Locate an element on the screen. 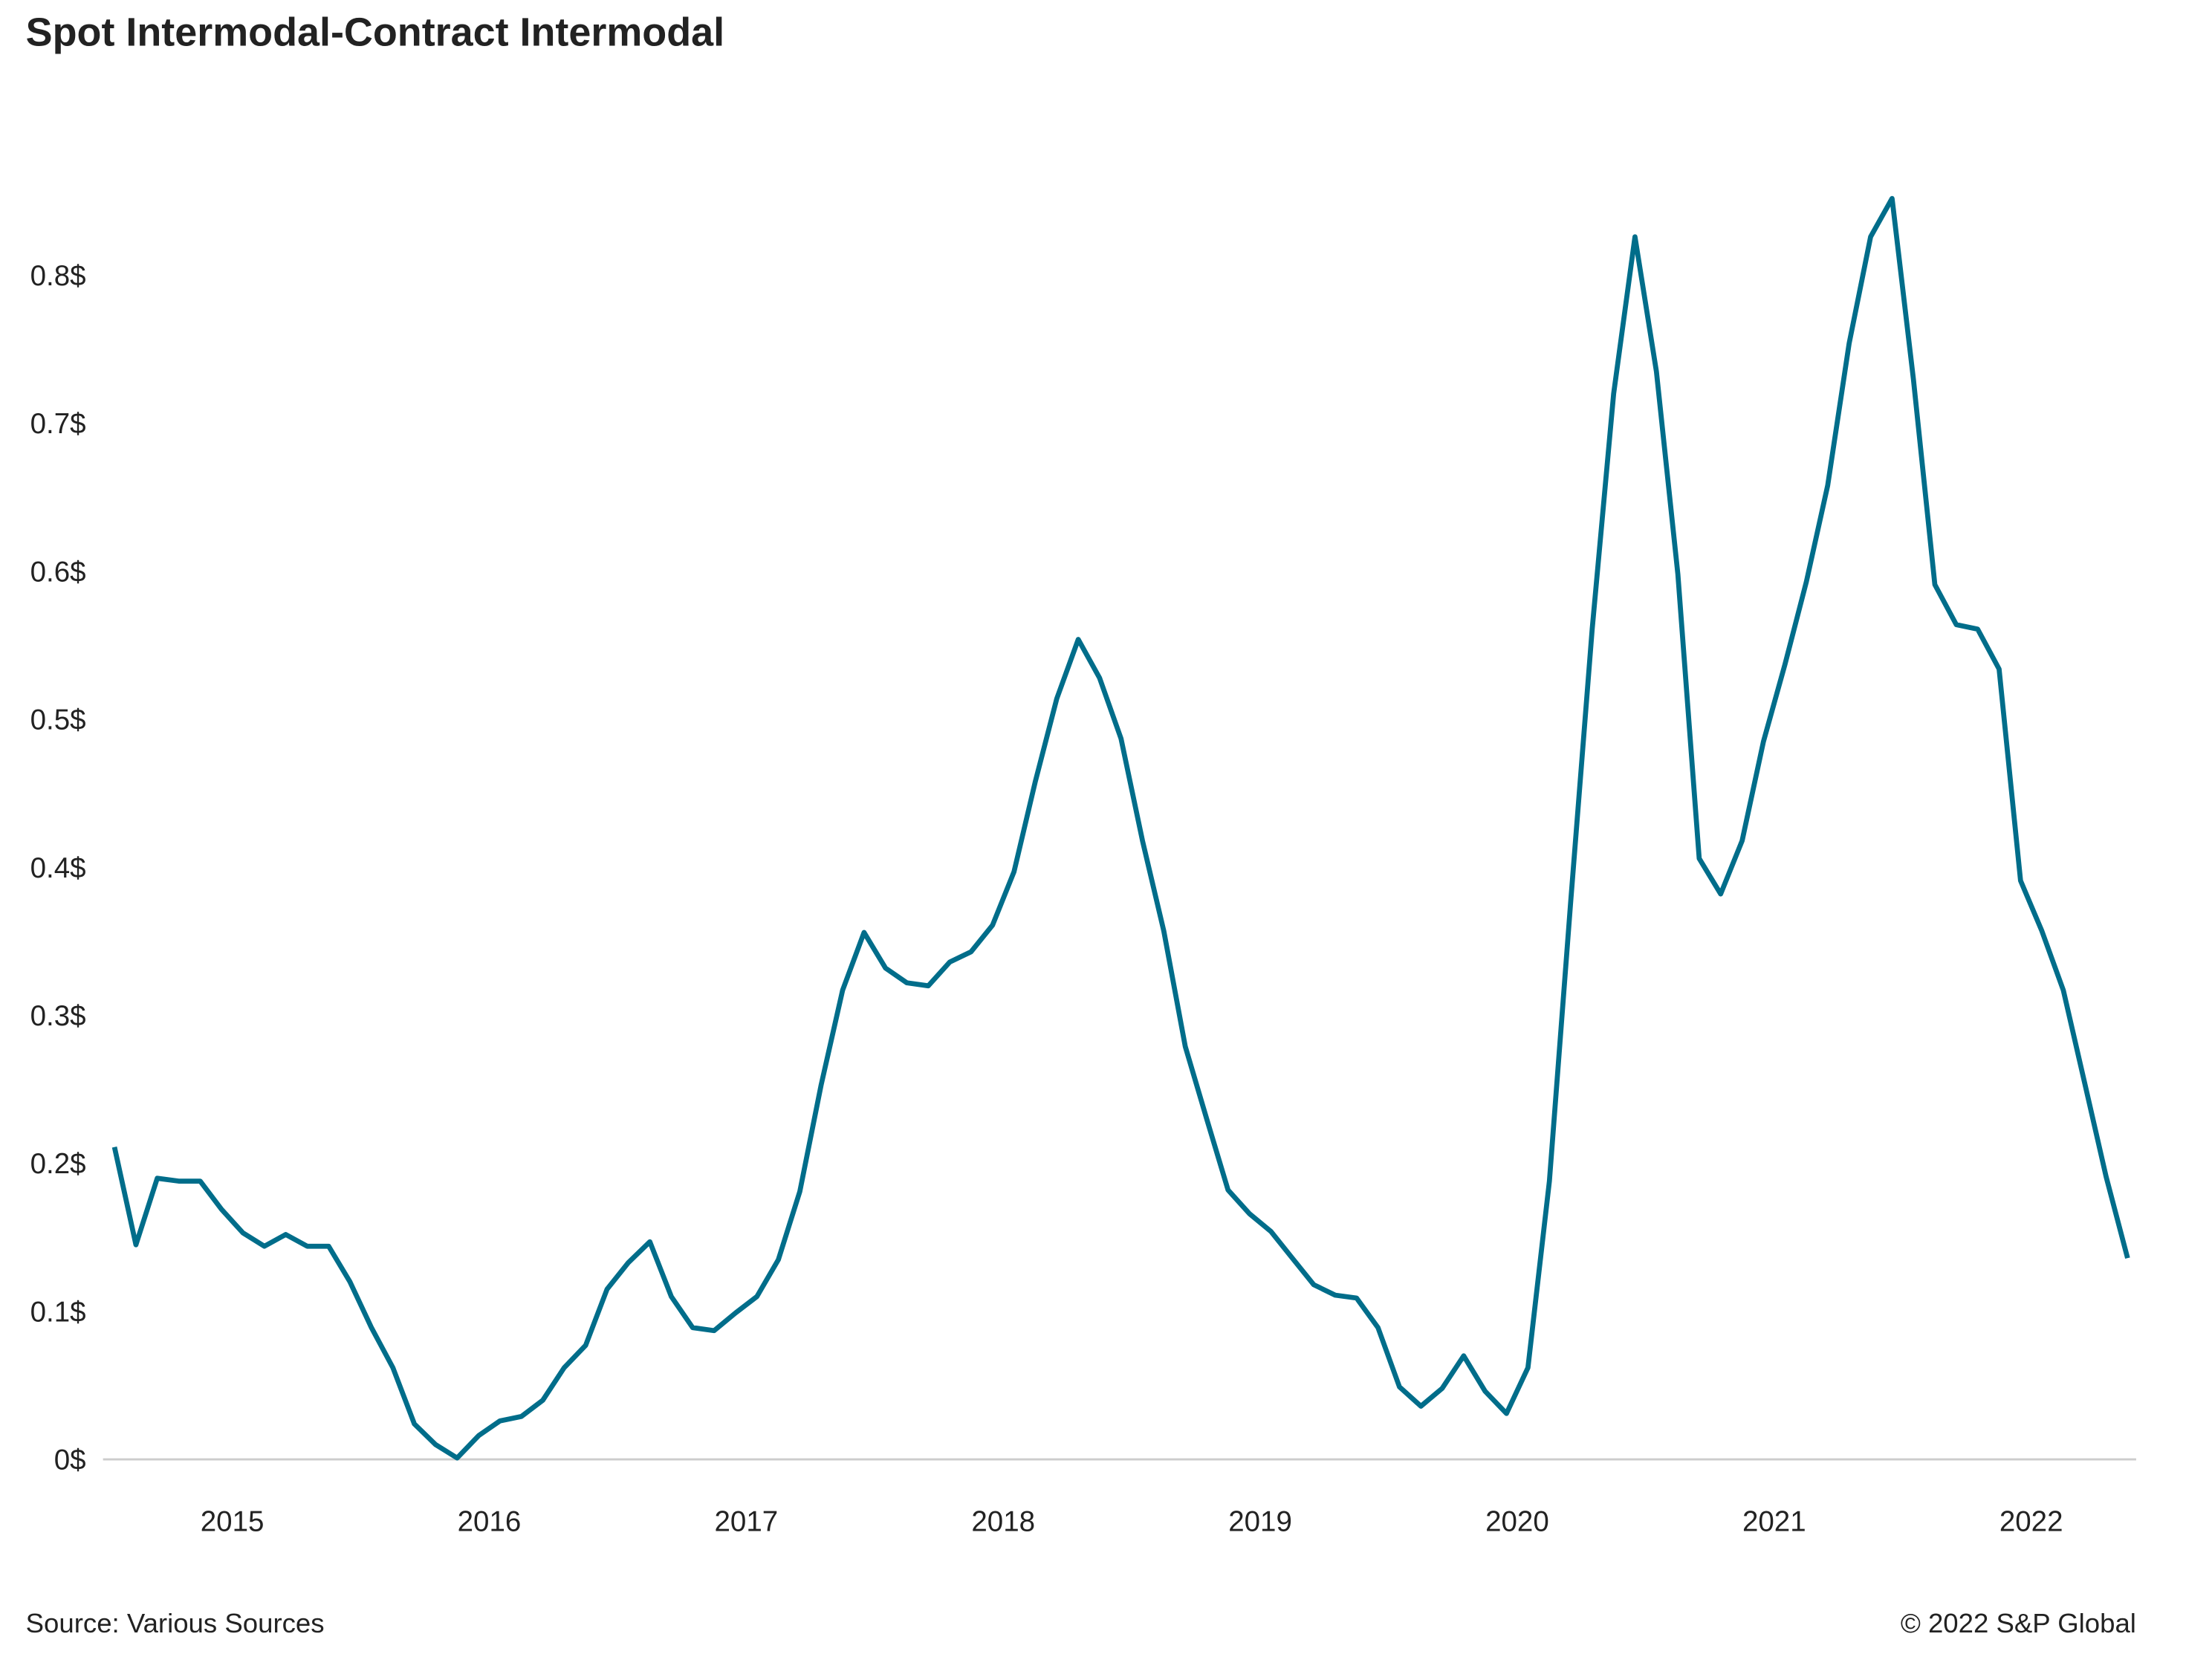  y-tick-label: 0.8$ is located at coordinates (58, 276).